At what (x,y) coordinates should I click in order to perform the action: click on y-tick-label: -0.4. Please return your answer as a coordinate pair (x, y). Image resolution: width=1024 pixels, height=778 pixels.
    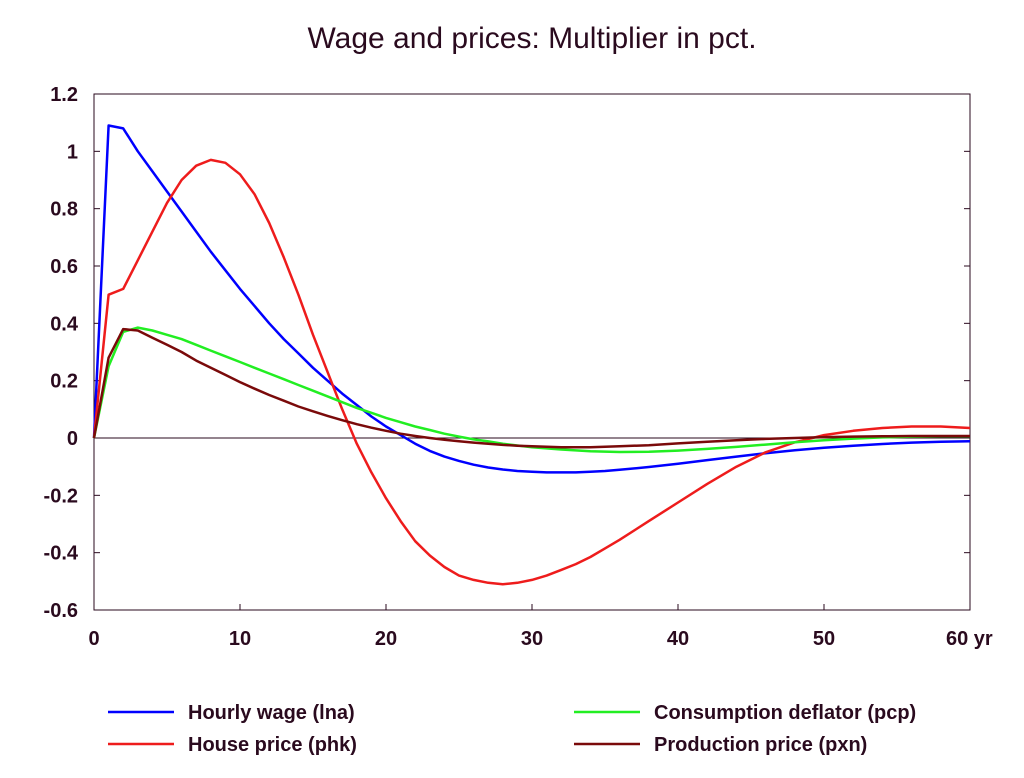
    Looking at the image, I should click on (61, 554).